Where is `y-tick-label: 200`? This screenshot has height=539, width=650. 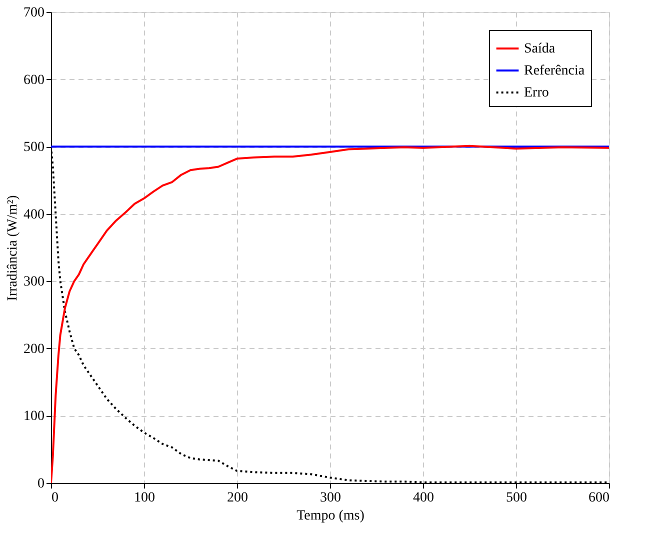
y-tick-label: 200 is located at coordinates (34, 349).